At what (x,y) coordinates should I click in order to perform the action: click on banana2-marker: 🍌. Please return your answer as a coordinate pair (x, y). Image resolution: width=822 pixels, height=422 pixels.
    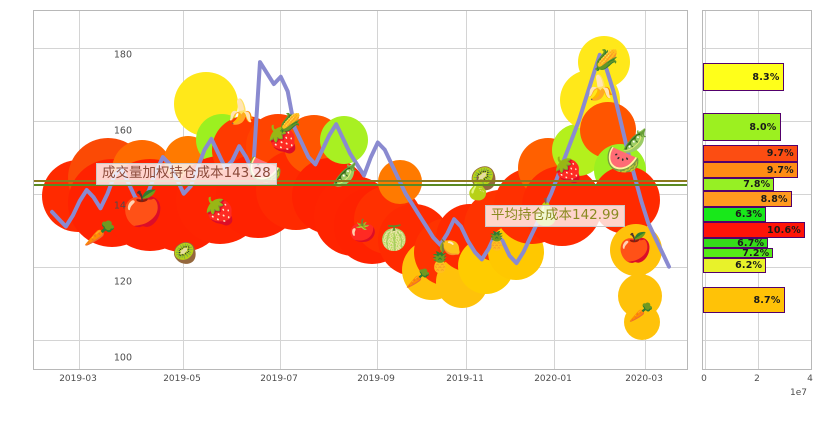
    Looking at the image, I should click on (600, 88).